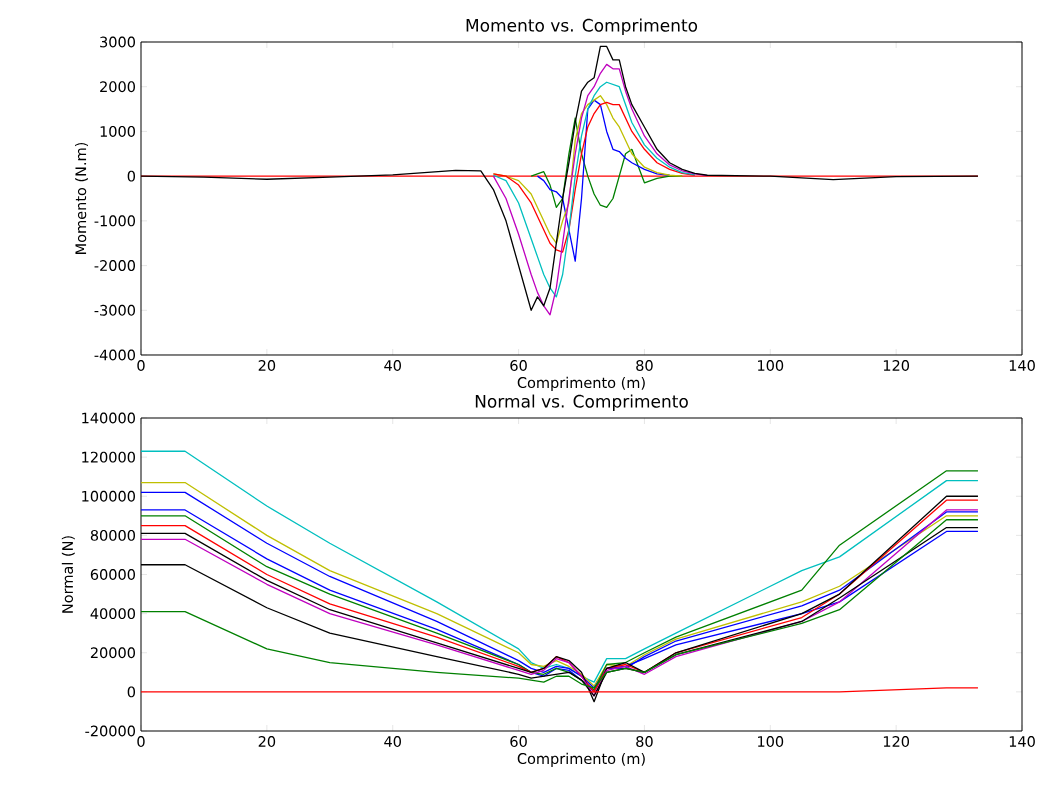 This screenshot has height=785, width=1043. What do you see at coordinates (108, 457) in the screenshot?
I see `y-tick-label: 120000` at bounding box center [108, 457].